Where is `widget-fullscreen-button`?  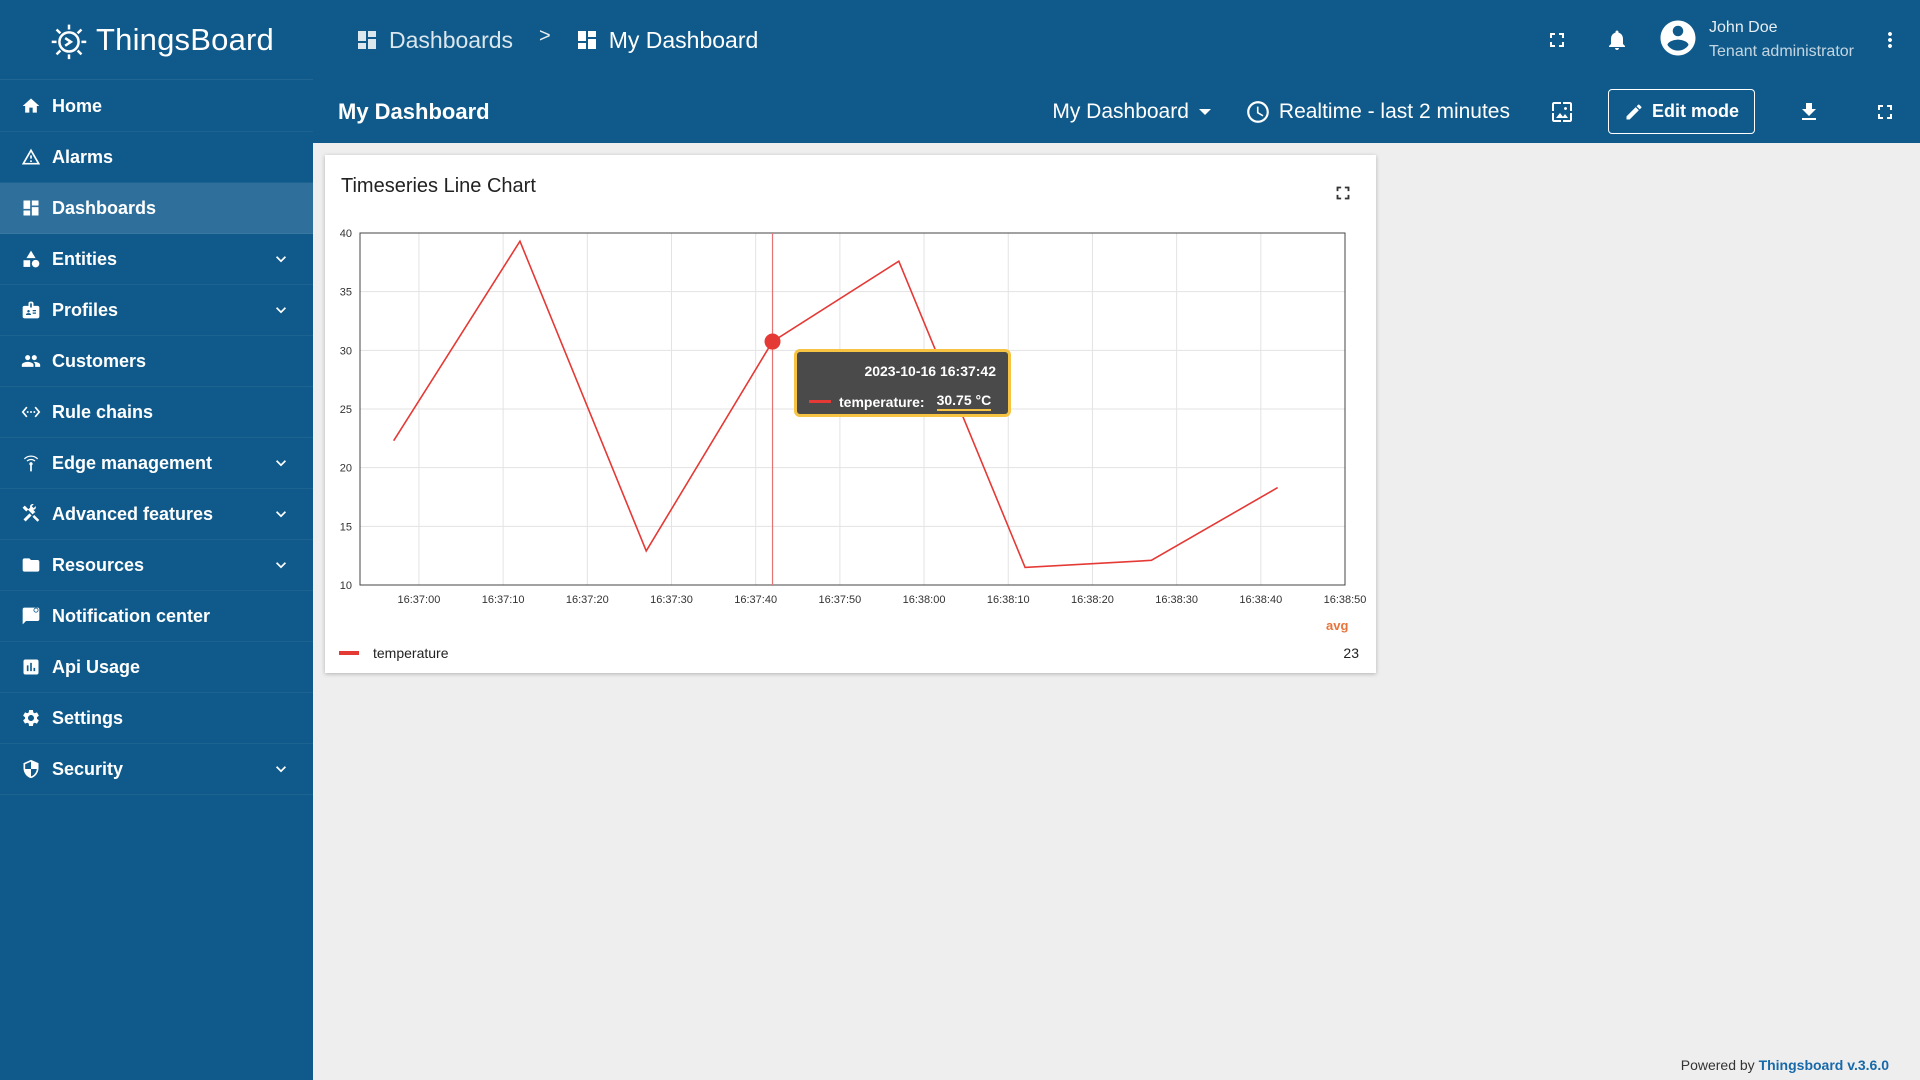 widget-fullscreen-button is located at coordinates (1343, 193).